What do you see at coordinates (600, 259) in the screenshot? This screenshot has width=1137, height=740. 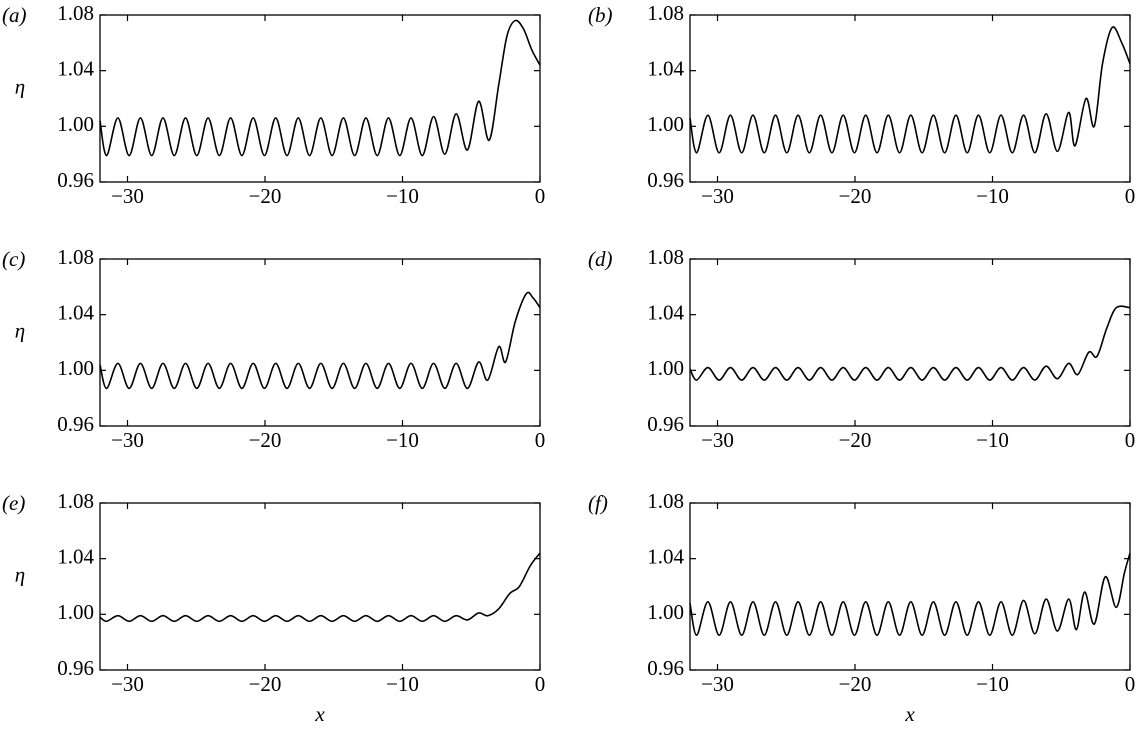 I see `panel-label: (d)` at bounding box center [600, 259].